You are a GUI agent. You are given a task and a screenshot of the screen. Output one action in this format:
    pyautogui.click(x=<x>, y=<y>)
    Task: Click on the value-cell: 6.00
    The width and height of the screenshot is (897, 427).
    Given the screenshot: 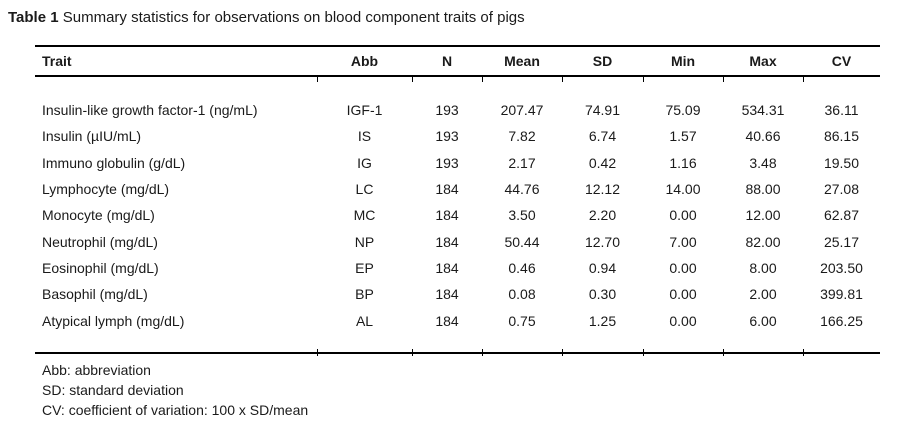 What is the action you would take?
    pyautogui.click(x=763, y=320)
    